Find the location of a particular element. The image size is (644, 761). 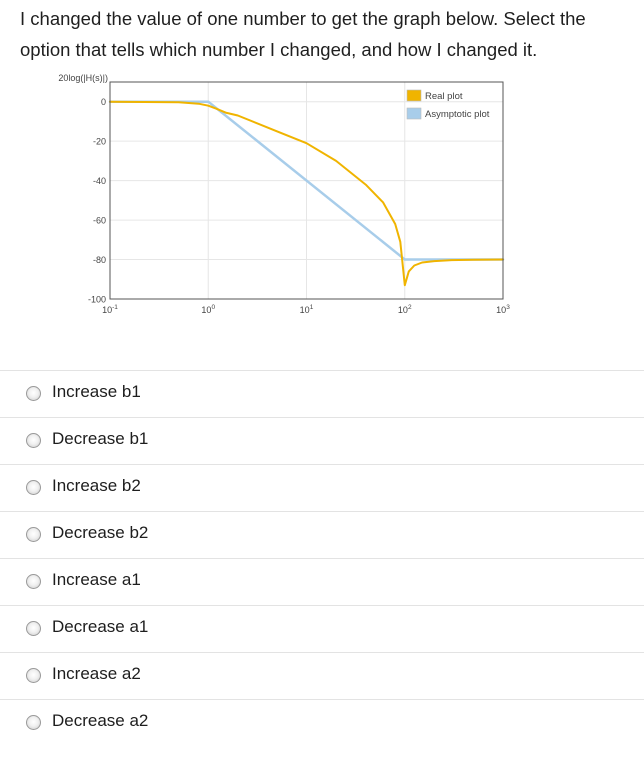

legend: Real plot Asymptotic plot is located at coordinates (448, 104).